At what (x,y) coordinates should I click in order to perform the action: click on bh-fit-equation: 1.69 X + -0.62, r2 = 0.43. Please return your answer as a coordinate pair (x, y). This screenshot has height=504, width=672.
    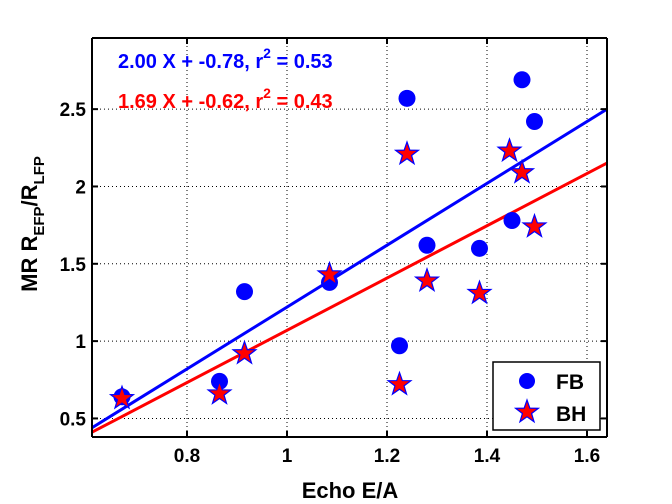
    Looking at the image, I should click on (225, 99).